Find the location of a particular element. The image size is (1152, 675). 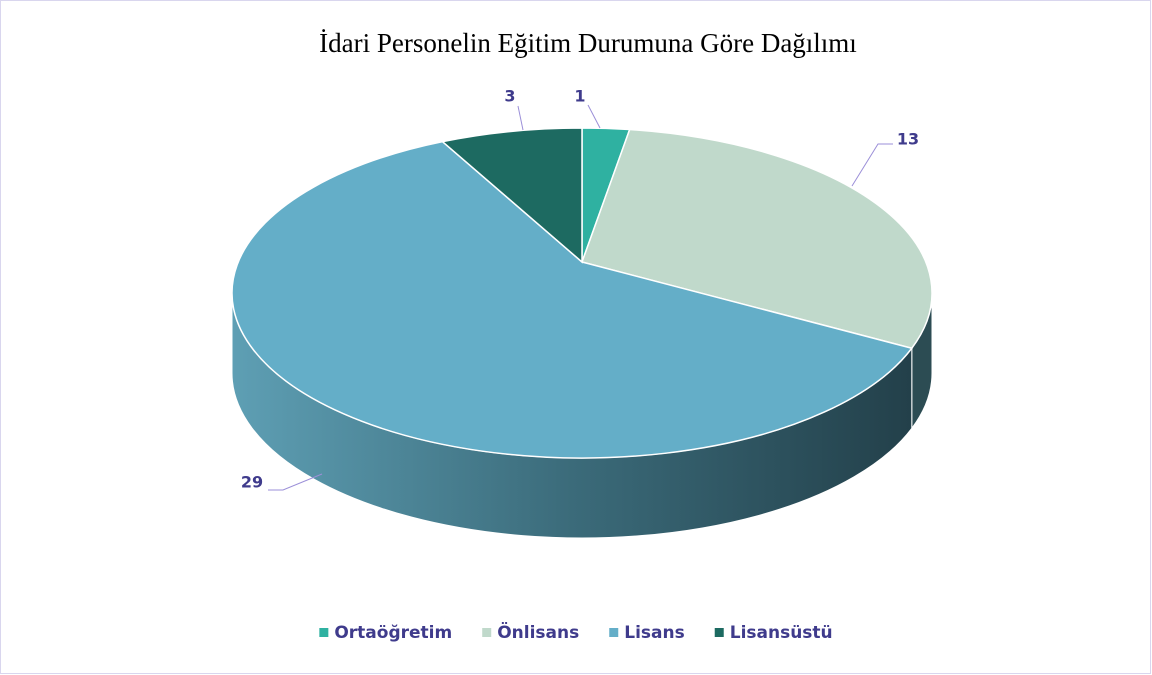

legend-label: Lisans is located at coordinates (654, 633).